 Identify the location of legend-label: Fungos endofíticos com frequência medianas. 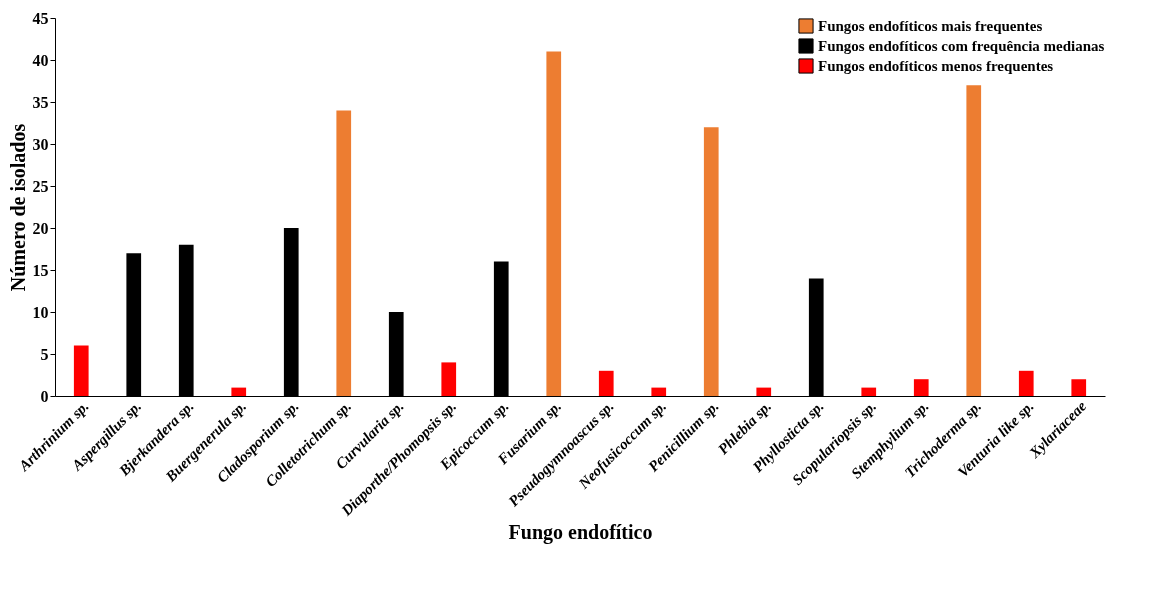
(961, 46).